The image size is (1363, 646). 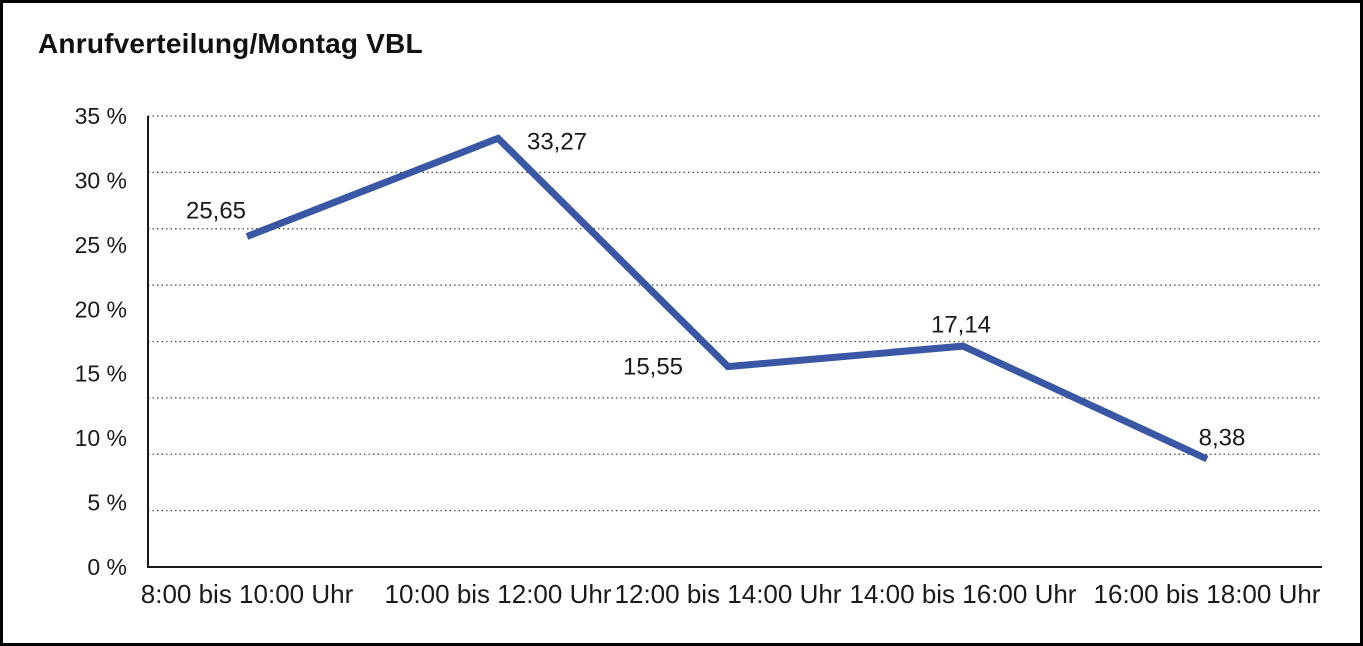 What do you see at coordinates (963, 594) in the screenshot?
I see `x-tick-label: 14:00 bis 16:00 Uhr` at bounding box center [963, 594].